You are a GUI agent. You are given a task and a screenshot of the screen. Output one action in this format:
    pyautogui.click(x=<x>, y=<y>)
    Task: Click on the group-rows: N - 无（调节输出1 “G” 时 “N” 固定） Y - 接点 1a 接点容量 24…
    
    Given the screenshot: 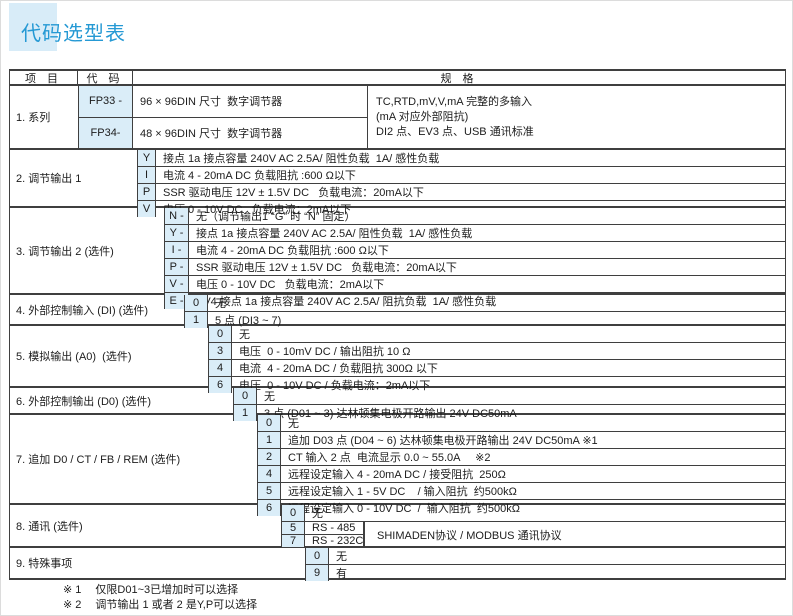 What is the action you would take?
    pyautogui.click(x=474, y=258)
    